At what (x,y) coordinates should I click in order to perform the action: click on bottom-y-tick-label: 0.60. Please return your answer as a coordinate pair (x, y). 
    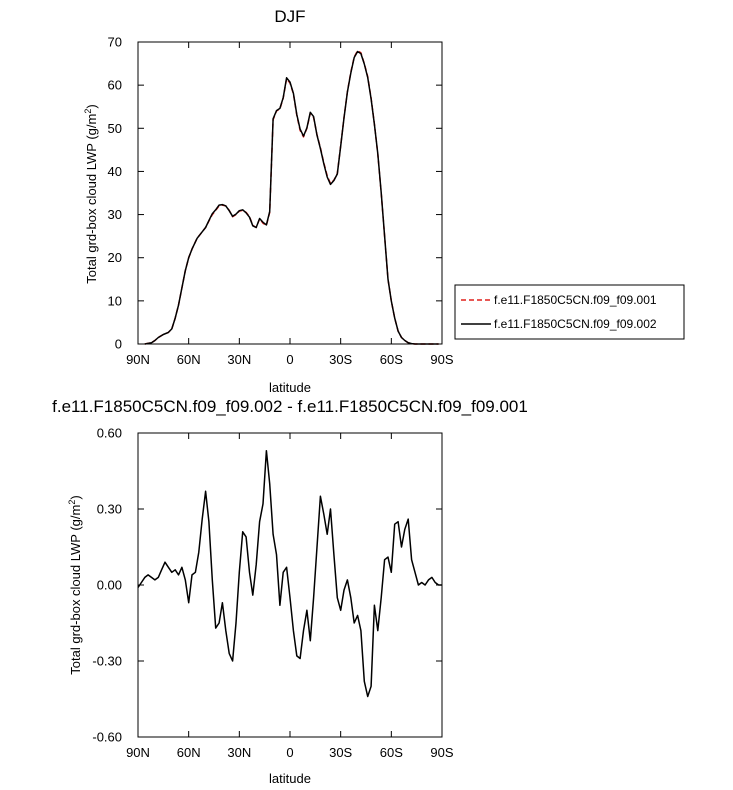
    Looking at the image, I should click on (109, 433).